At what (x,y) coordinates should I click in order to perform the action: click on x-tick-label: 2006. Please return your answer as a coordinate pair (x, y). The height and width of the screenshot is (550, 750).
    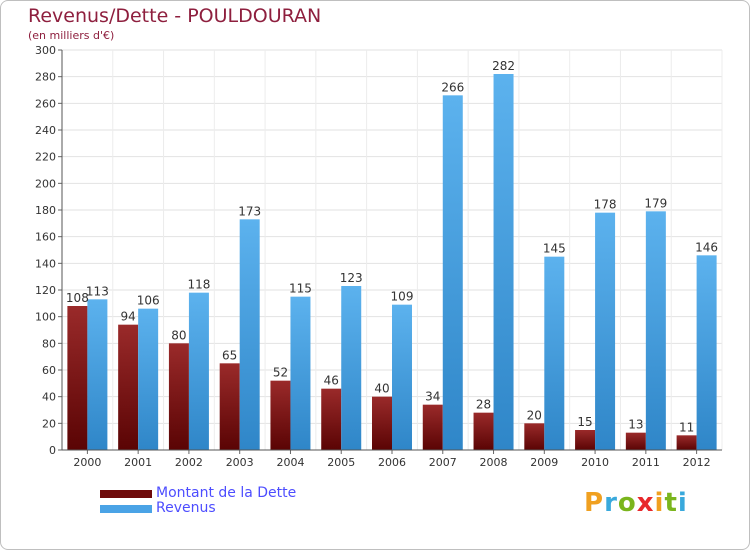
    Looking at the image, I should click on (392, 462).